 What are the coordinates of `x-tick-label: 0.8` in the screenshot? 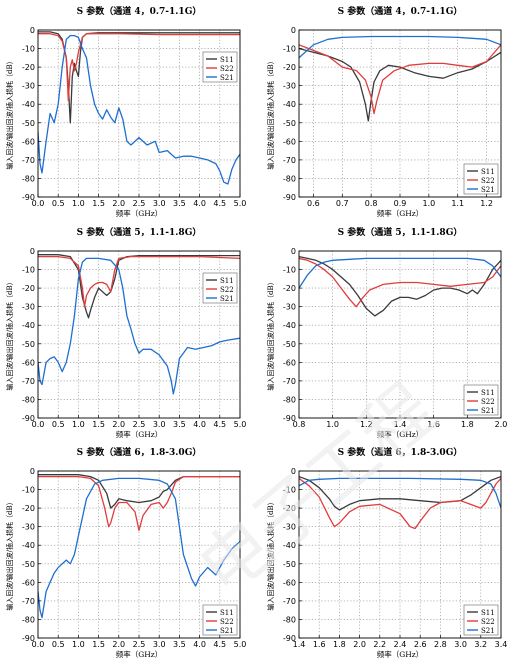 It's located at (299, 424).